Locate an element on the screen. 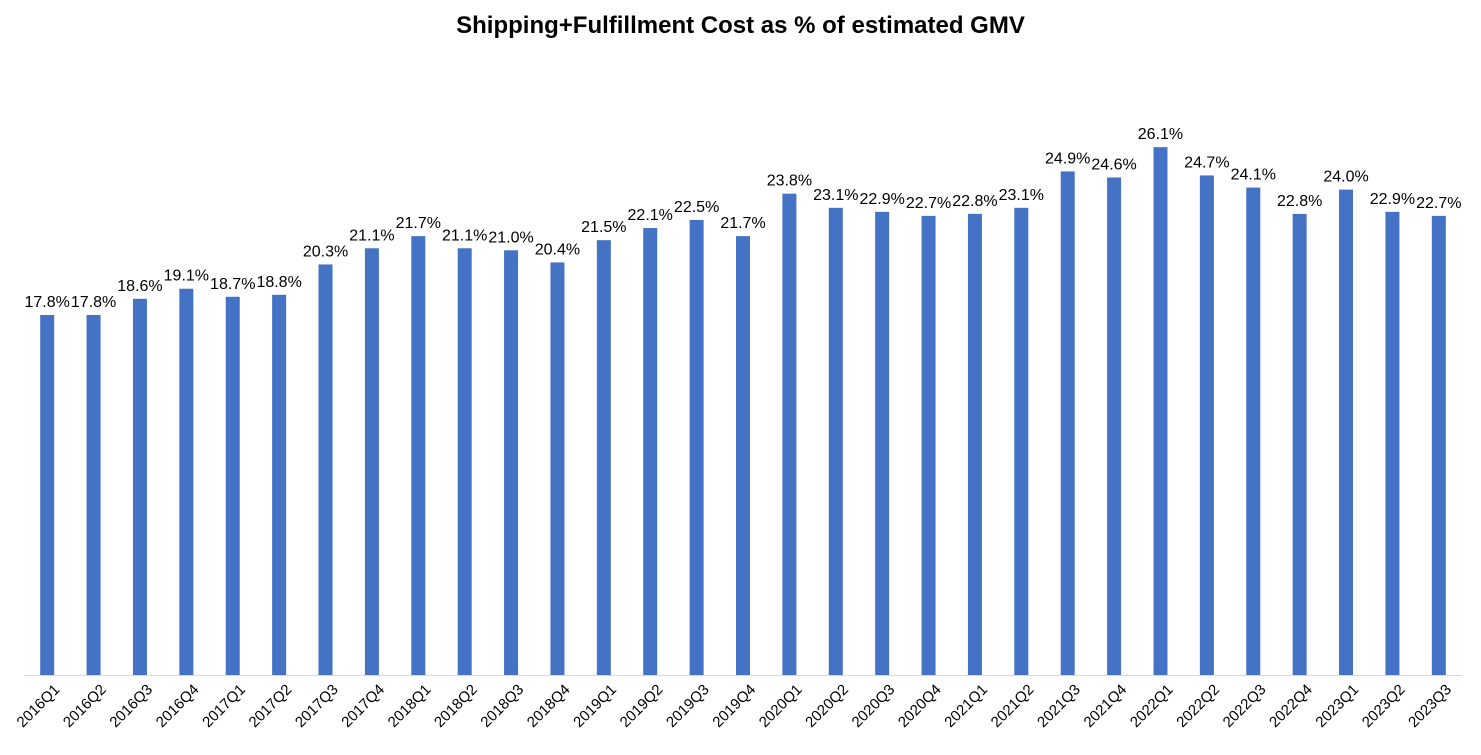 This screenshot has width=1481, height=755. tick-label-2016Q3: 2016Q3 is located at coordinates (131, 706).